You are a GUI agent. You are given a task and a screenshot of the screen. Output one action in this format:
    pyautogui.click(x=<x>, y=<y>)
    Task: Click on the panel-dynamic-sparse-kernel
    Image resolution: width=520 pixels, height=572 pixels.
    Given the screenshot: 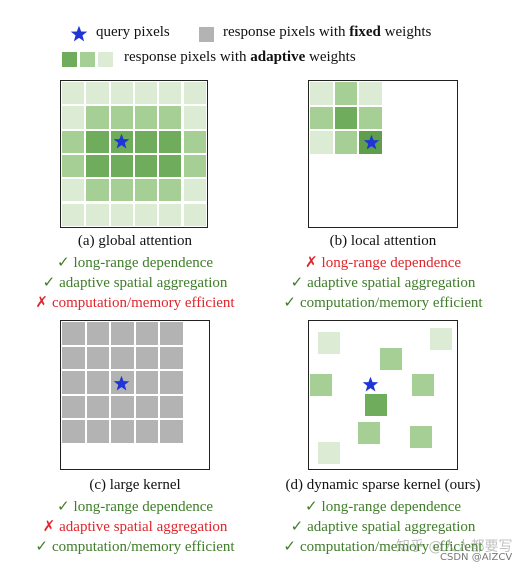 What is the action you would take?
    pyautogui.click(x=383, y=395)
    